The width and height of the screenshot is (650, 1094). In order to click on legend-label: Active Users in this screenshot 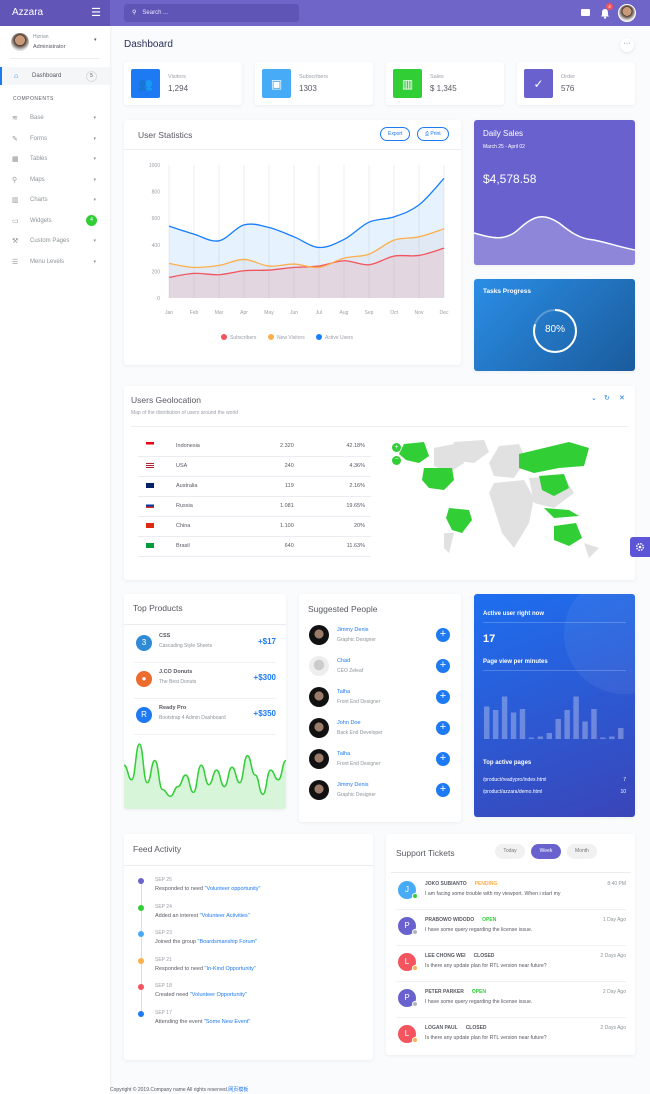, I will do `click(339, 338)`.